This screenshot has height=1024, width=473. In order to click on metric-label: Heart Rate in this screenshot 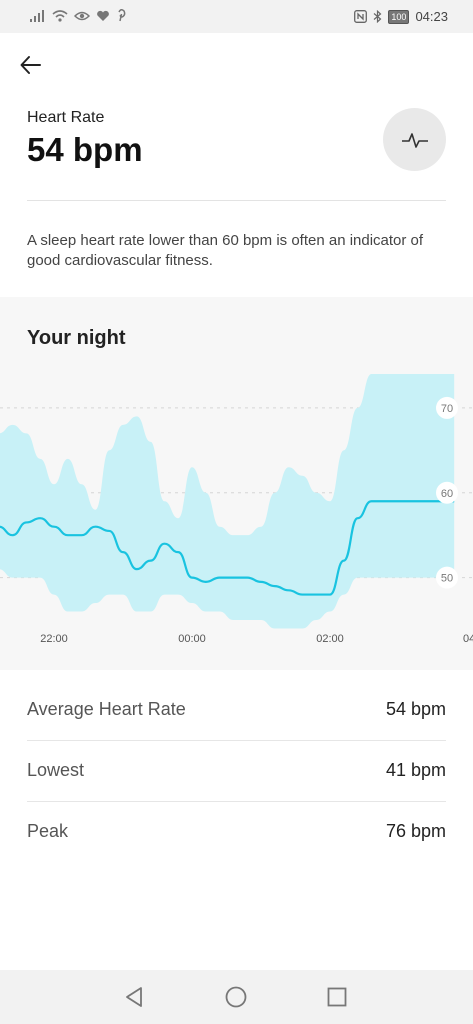, I will do `click(66, 117)`.